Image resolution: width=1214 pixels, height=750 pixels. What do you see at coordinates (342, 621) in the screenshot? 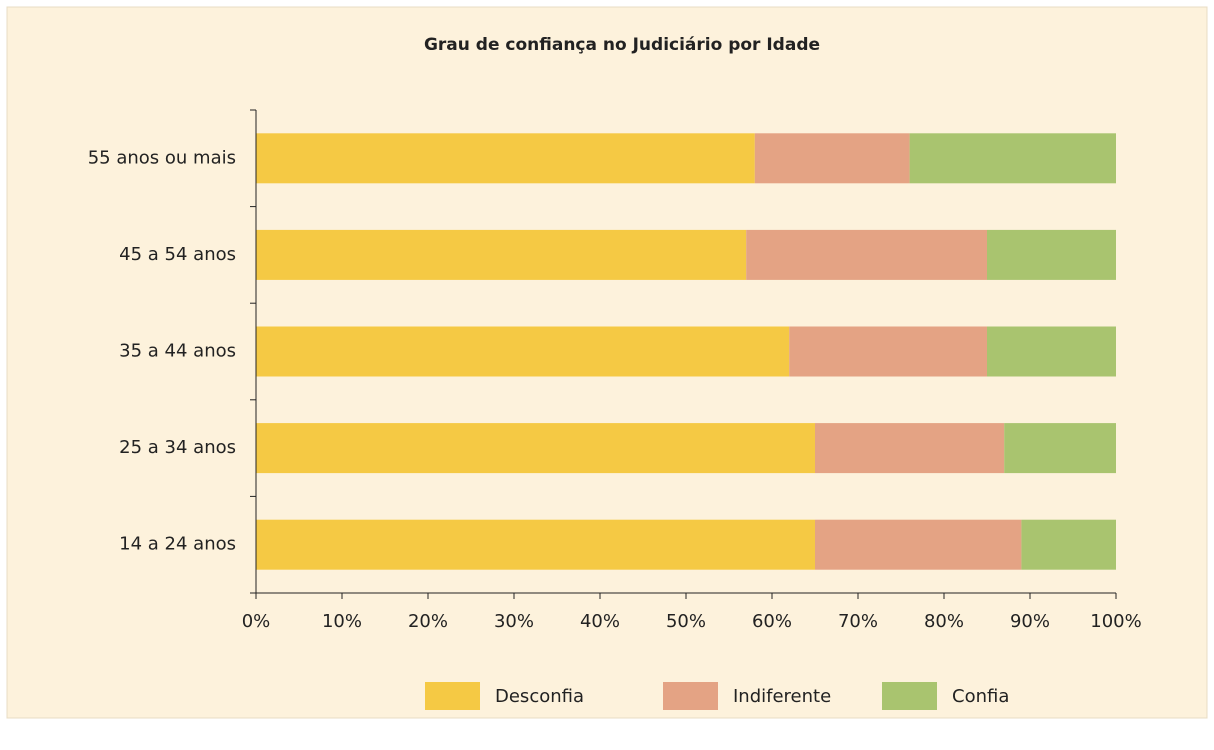
I see `x-tick-label: 10%` at bounding box center [342, 621].